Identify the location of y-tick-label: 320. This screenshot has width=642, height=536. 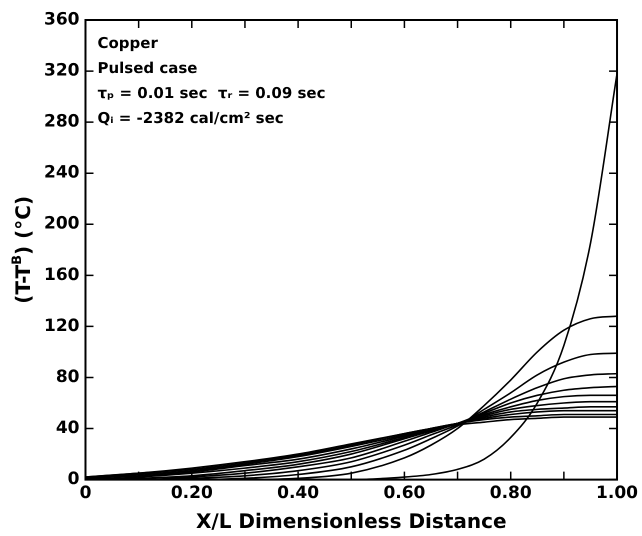
(62, 70).